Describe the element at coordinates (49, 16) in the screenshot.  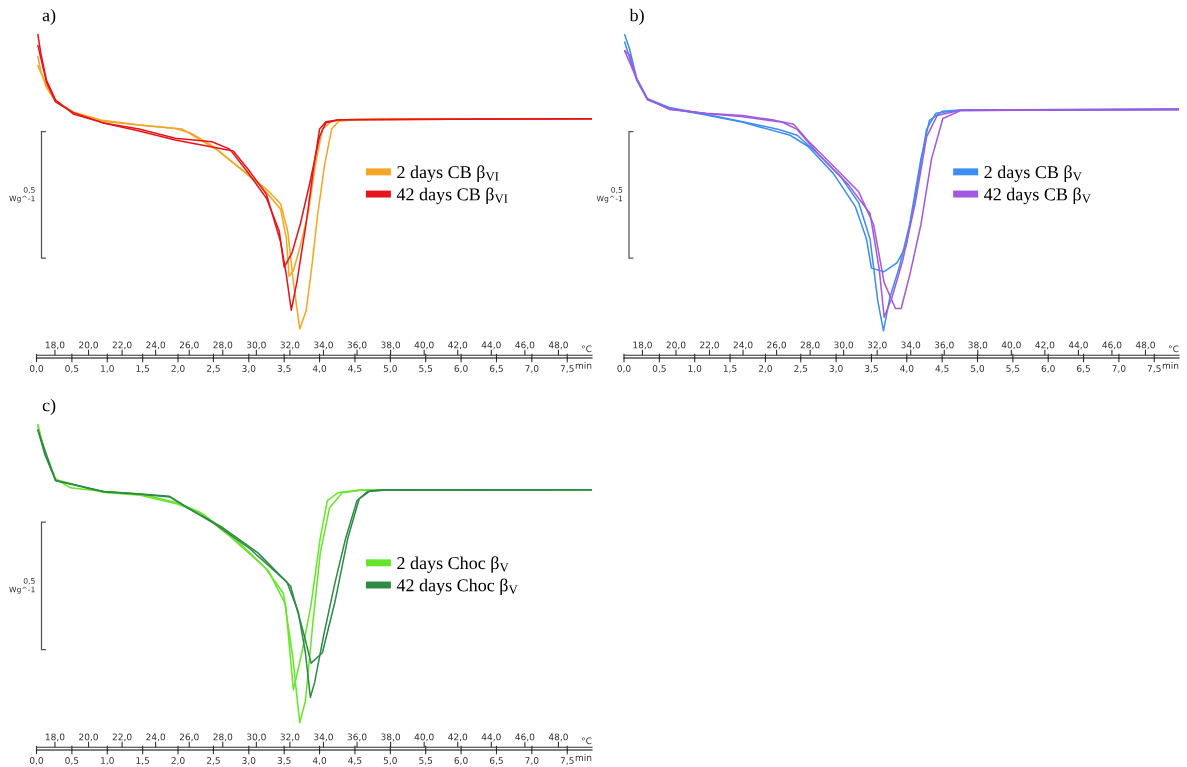
I see `chart-title: a)` at that location.